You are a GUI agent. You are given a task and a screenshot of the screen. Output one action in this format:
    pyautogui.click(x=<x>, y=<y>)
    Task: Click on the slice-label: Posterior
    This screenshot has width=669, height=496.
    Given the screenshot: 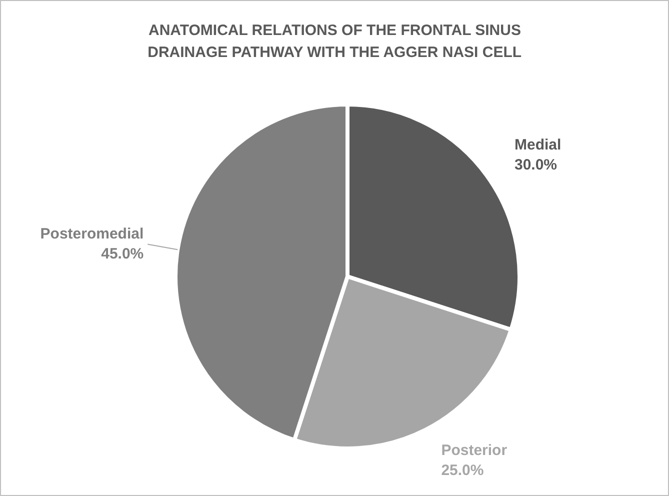 What is the action you would take?
    pyautogui.click(x=474, y=450)
    